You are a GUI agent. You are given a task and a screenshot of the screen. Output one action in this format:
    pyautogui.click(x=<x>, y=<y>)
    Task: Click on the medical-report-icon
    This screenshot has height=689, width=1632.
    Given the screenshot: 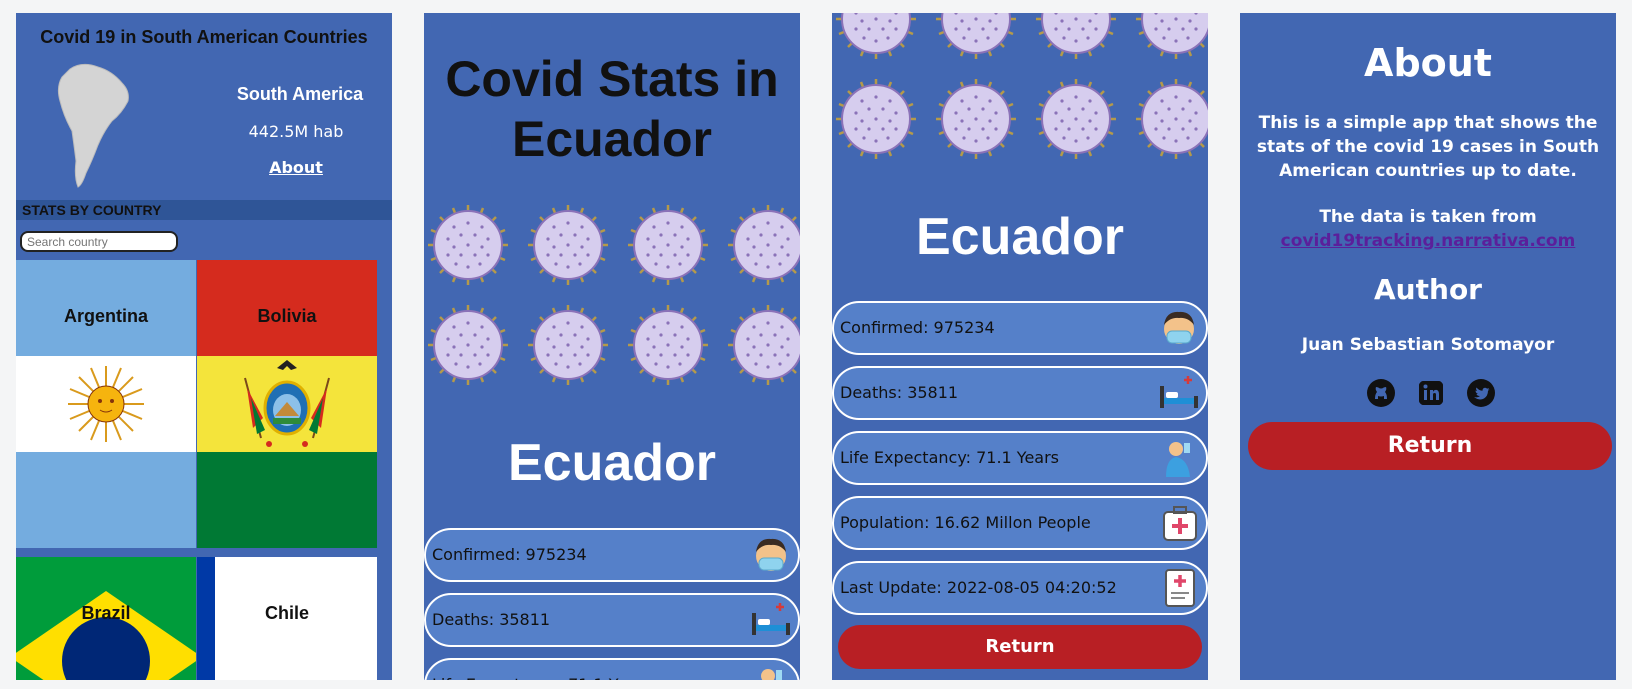 What is the action you would take?
    pyautogui.click(x=1180, y=588)
    